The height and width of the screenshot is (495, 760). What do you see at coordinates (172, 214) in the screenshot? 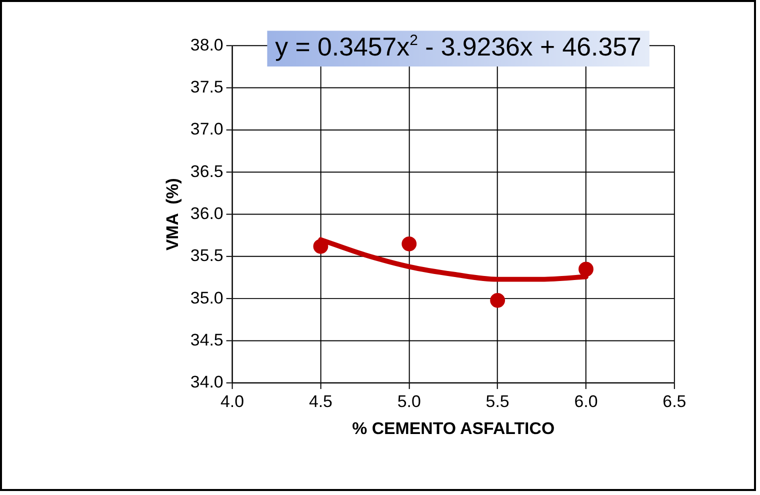
I see `y-axis-title: VMA (%)` at bounding box center [172, 214].